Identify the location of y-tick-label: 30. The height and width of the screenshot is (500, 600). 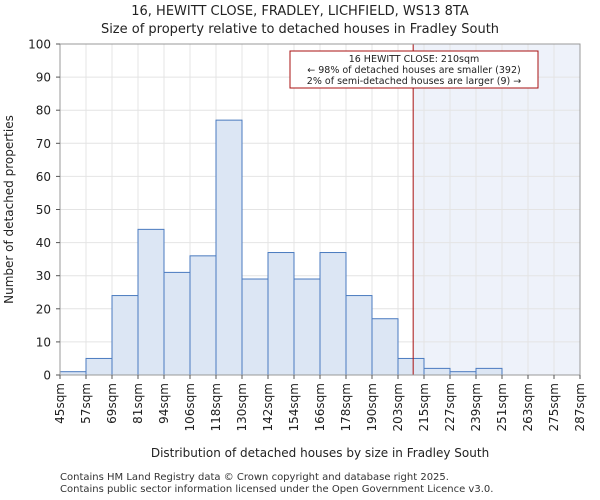
(43, 276).